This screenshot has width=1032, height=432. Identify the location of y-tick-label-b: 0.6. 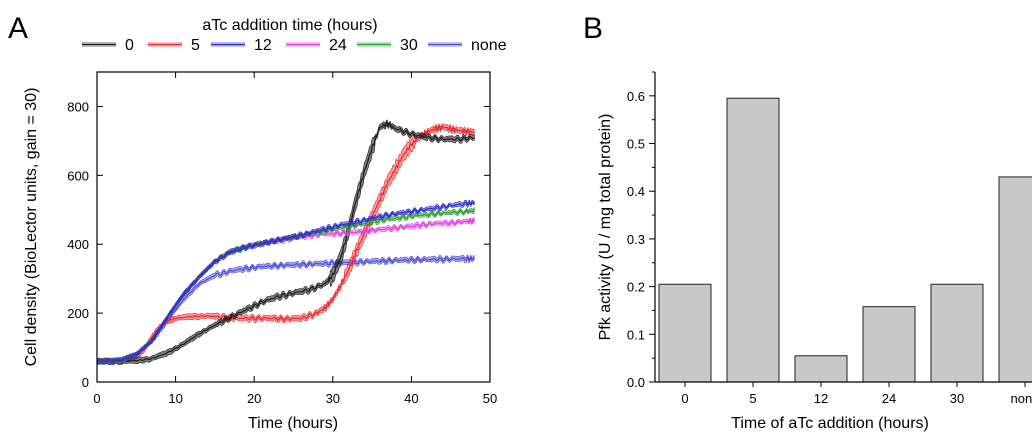
(636, 96).